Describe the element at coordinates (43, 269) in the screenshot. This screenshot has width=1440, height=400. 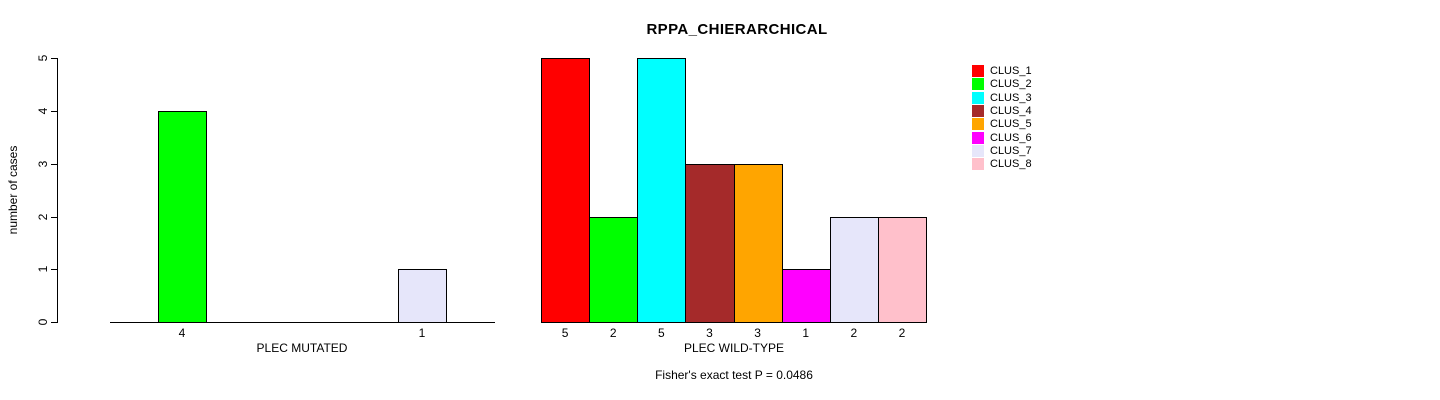
I see `y-tick-label: 1` at that location.